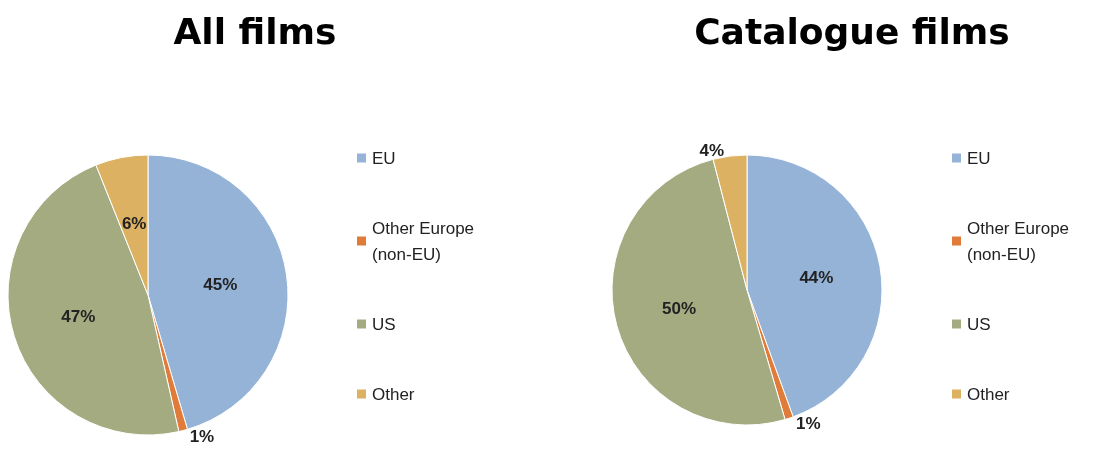 Image resolution: width=1117 pixels, height=466 pixels. I want to click on data-label: 45%, so click(220, 285).